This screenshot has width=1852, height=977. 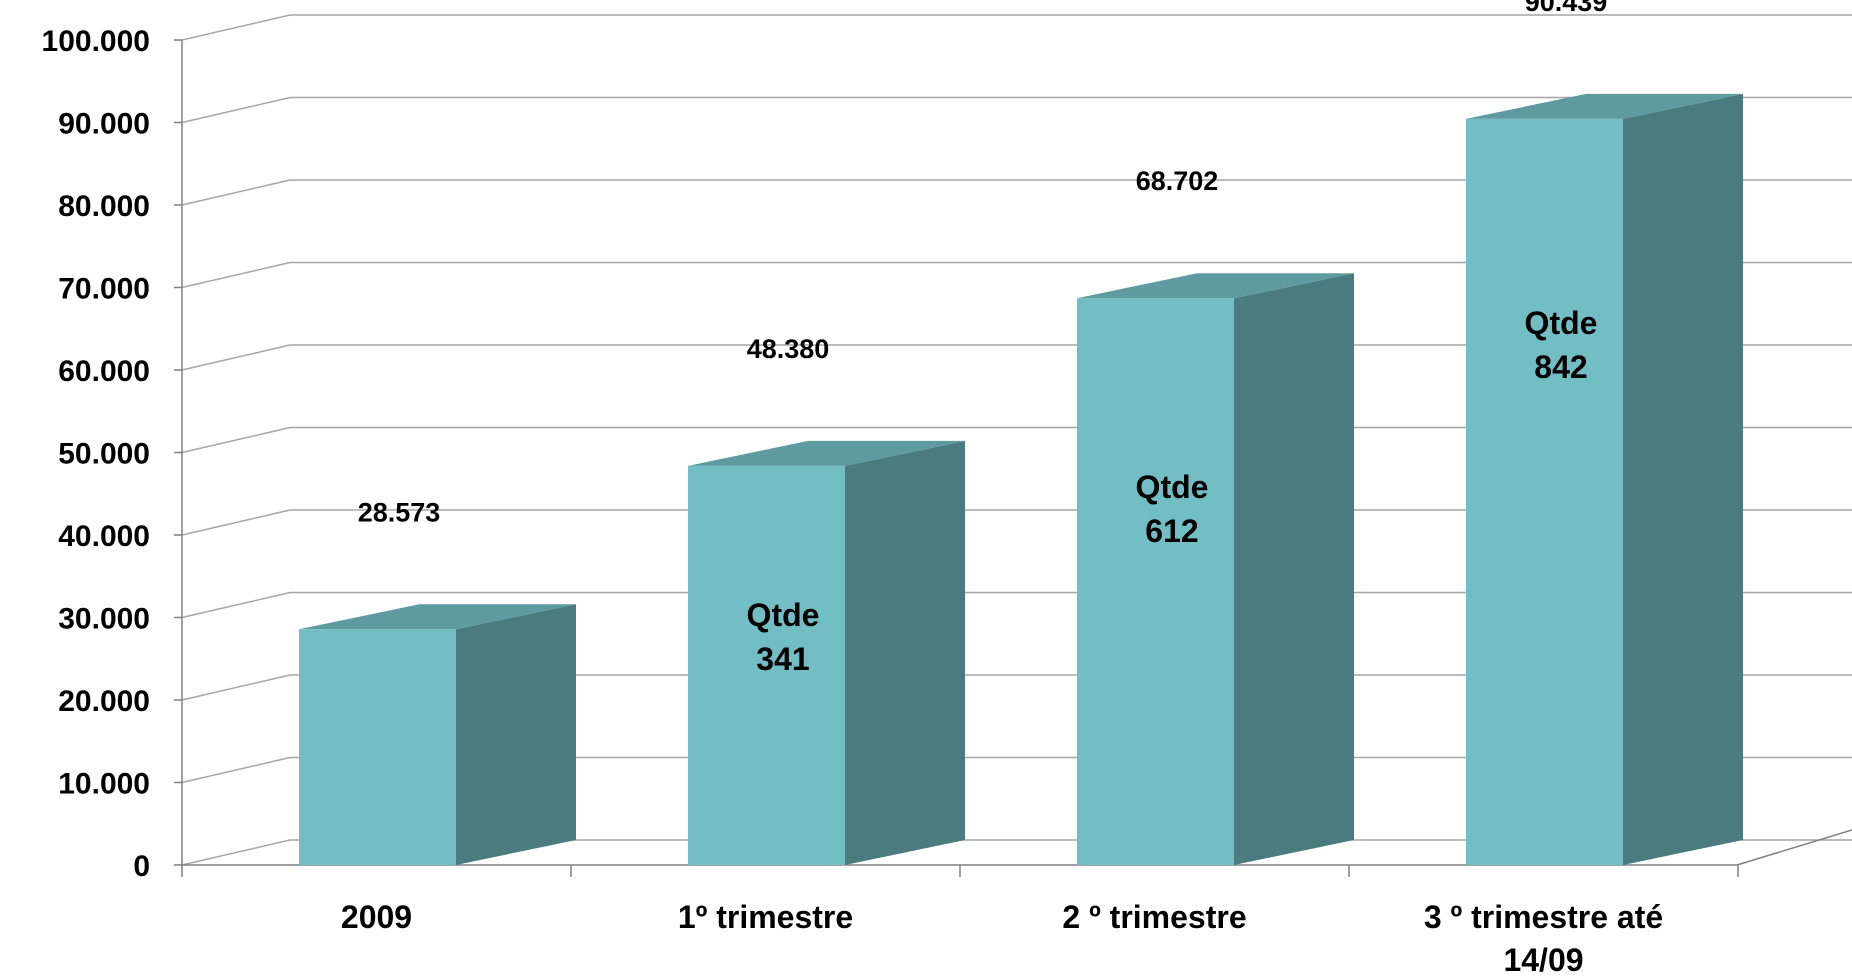 I want to click on y-tick-label: 40.000, so click(x=104, y=536).